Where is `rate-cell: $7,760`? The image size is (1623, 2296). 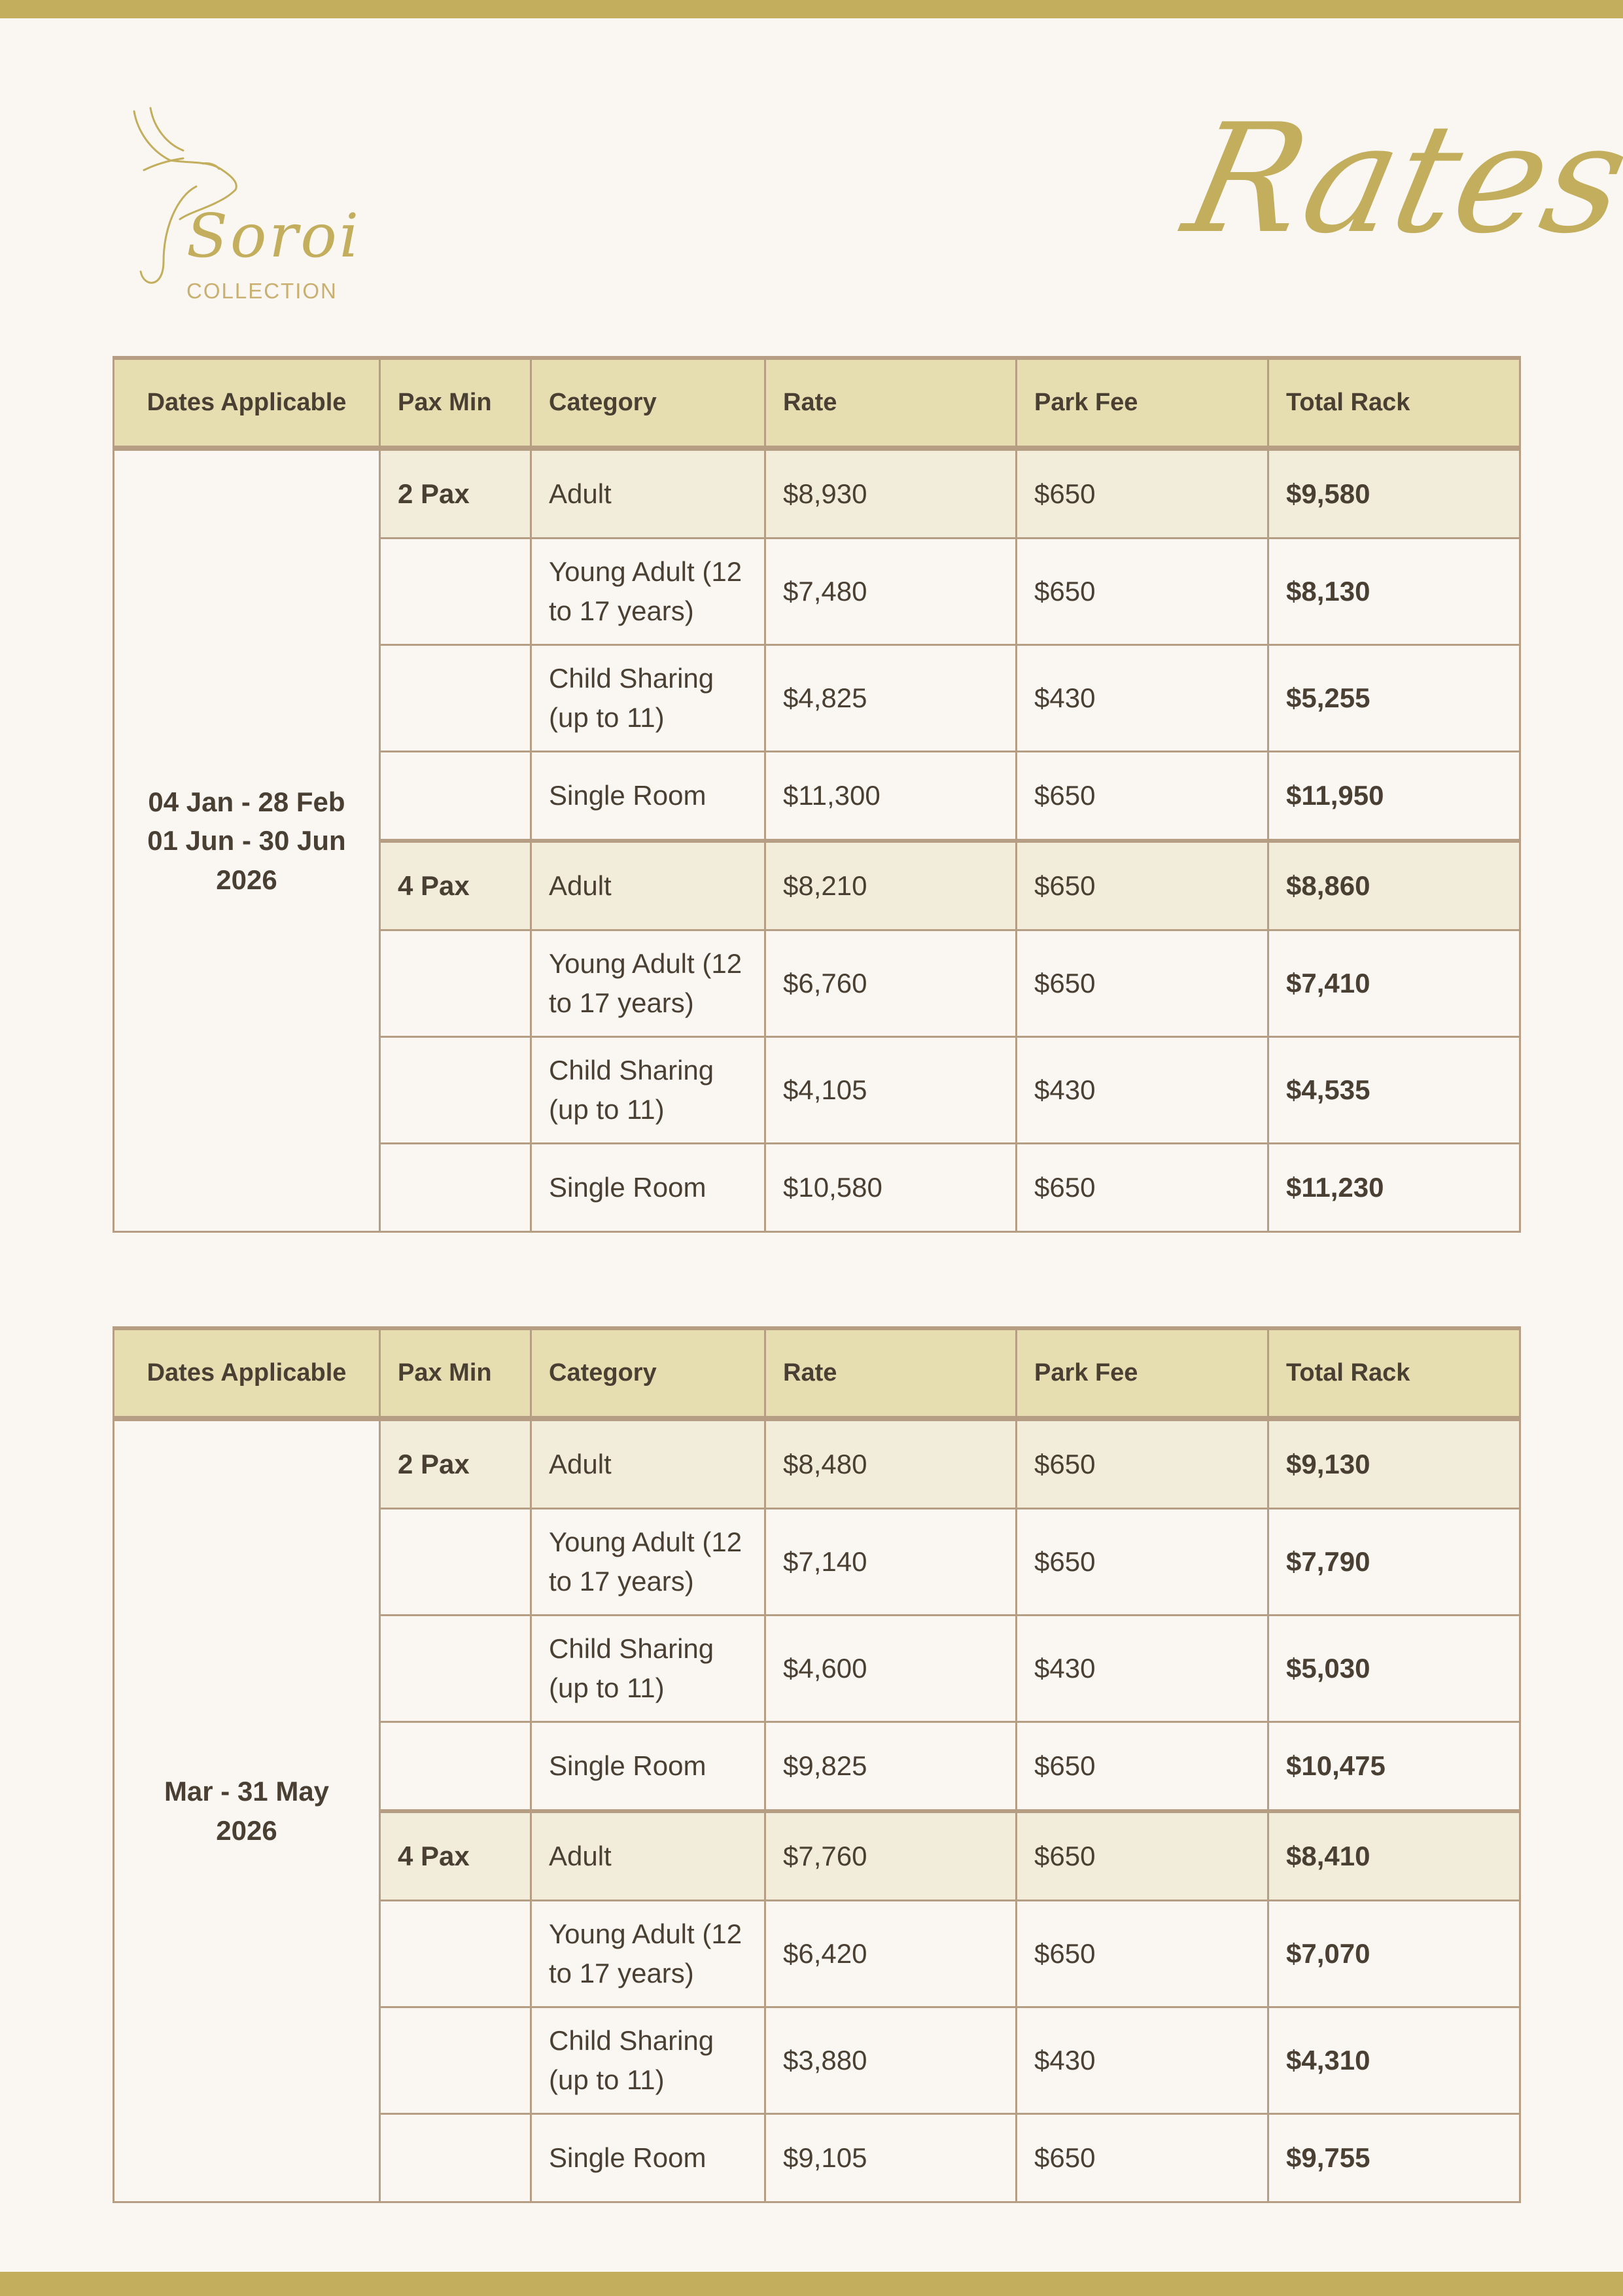 rate-cell: $7,760 is located at coordinates (891, 1855).